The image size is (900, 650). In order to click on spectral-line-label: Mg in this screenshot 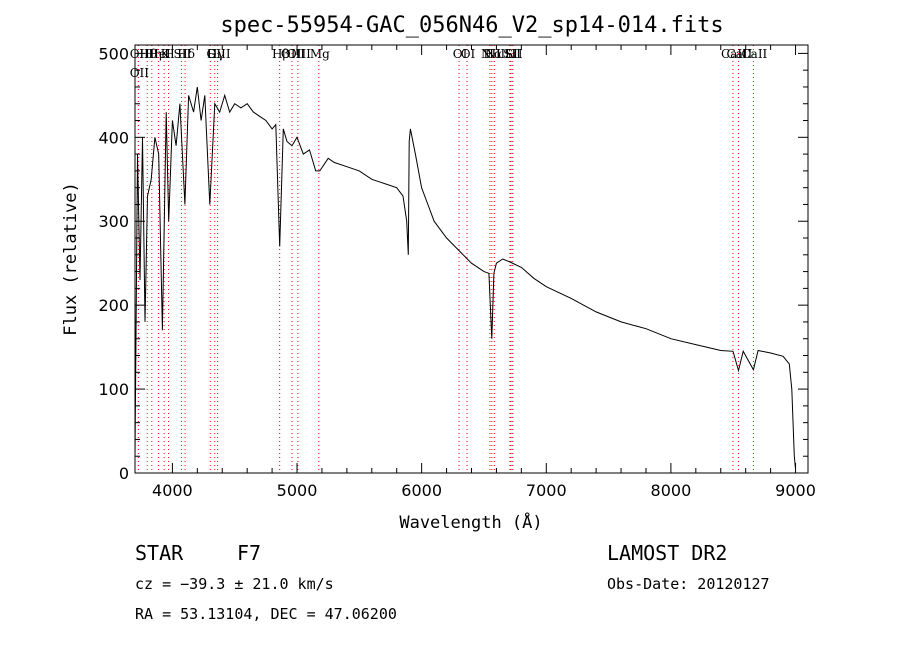, I will do `click(320, 54)`.